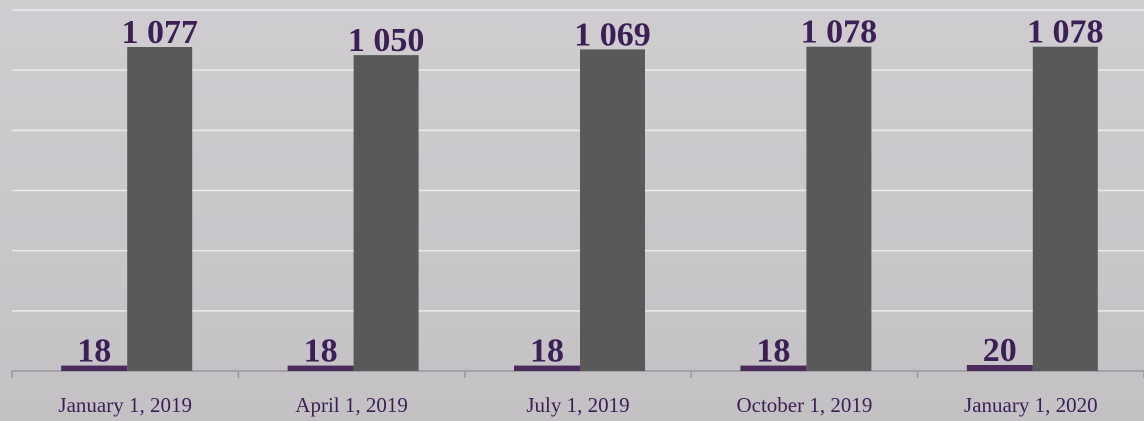 This screenshot has width=1144, height=421. Describe the element at coordinates (1031, 405) in the screenshot. I see `x-tick-label: January 1, 2020` at that location.